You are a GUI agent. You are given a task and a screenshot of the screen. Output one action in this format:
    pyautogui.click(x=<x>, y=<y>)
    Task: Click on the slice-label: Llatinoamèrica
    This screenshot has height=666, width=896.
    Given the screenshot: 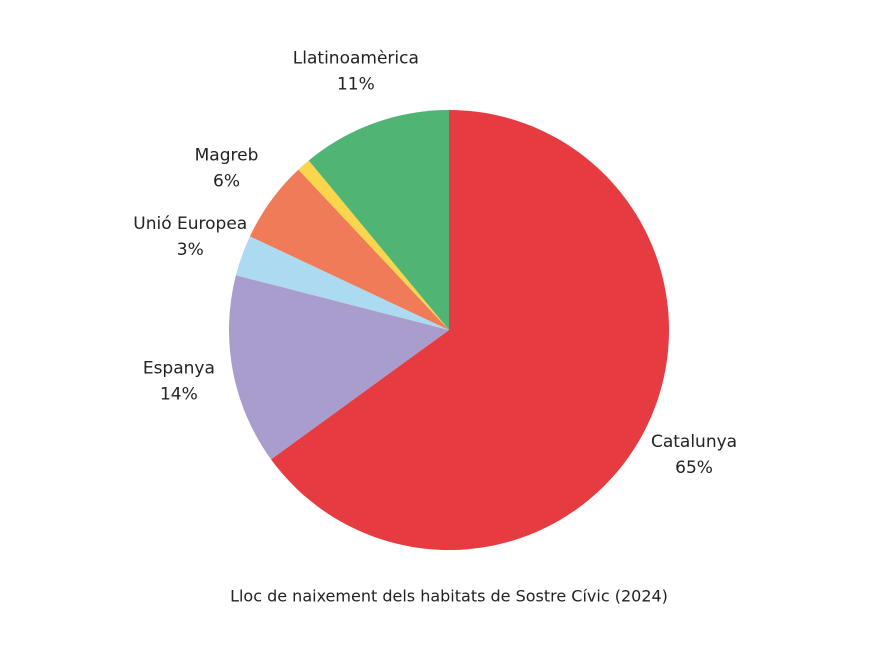 What is the action you would take?
    pyautogui.click(x=356, y=58)
    